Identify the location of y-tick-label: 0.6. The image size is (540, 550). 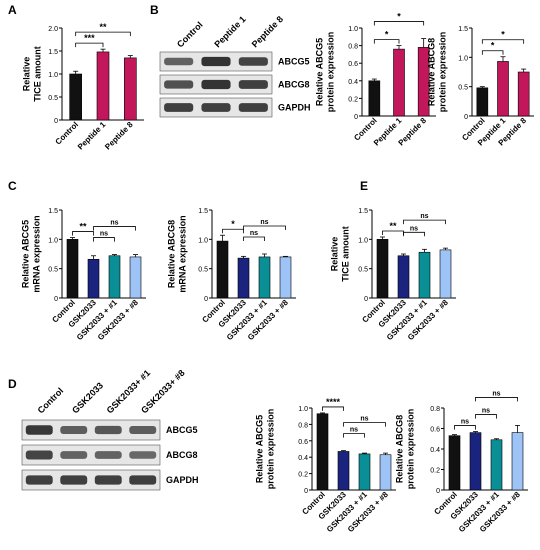
(435, 430).